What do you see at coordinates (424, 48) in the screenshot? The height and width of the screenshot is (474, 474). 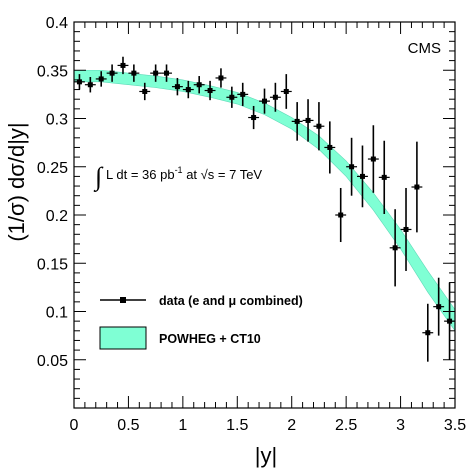 I see `experiment-label: CMS` at bounding box center [424, 48].